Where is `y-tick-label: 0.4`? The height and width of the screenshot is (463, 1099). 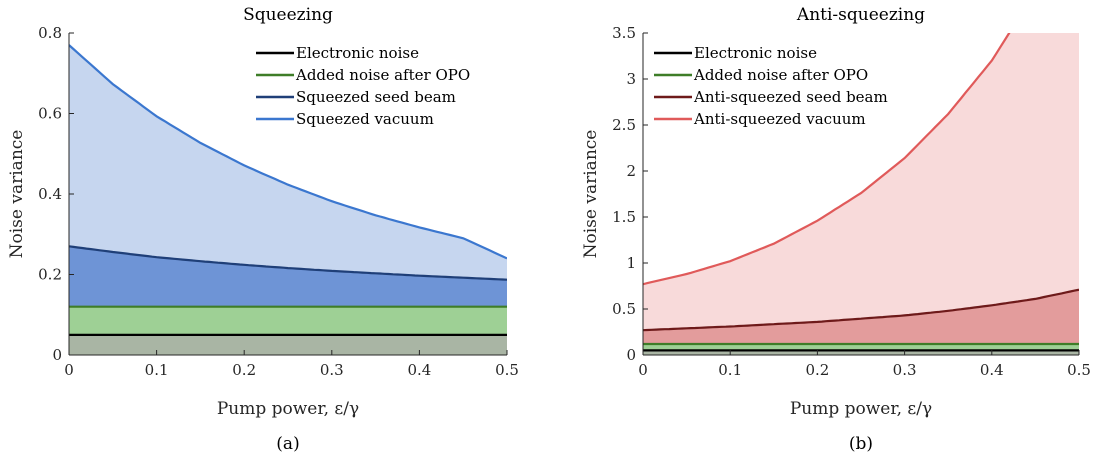 y-tick-label: 0.4 is located at coordinates (50, 194).